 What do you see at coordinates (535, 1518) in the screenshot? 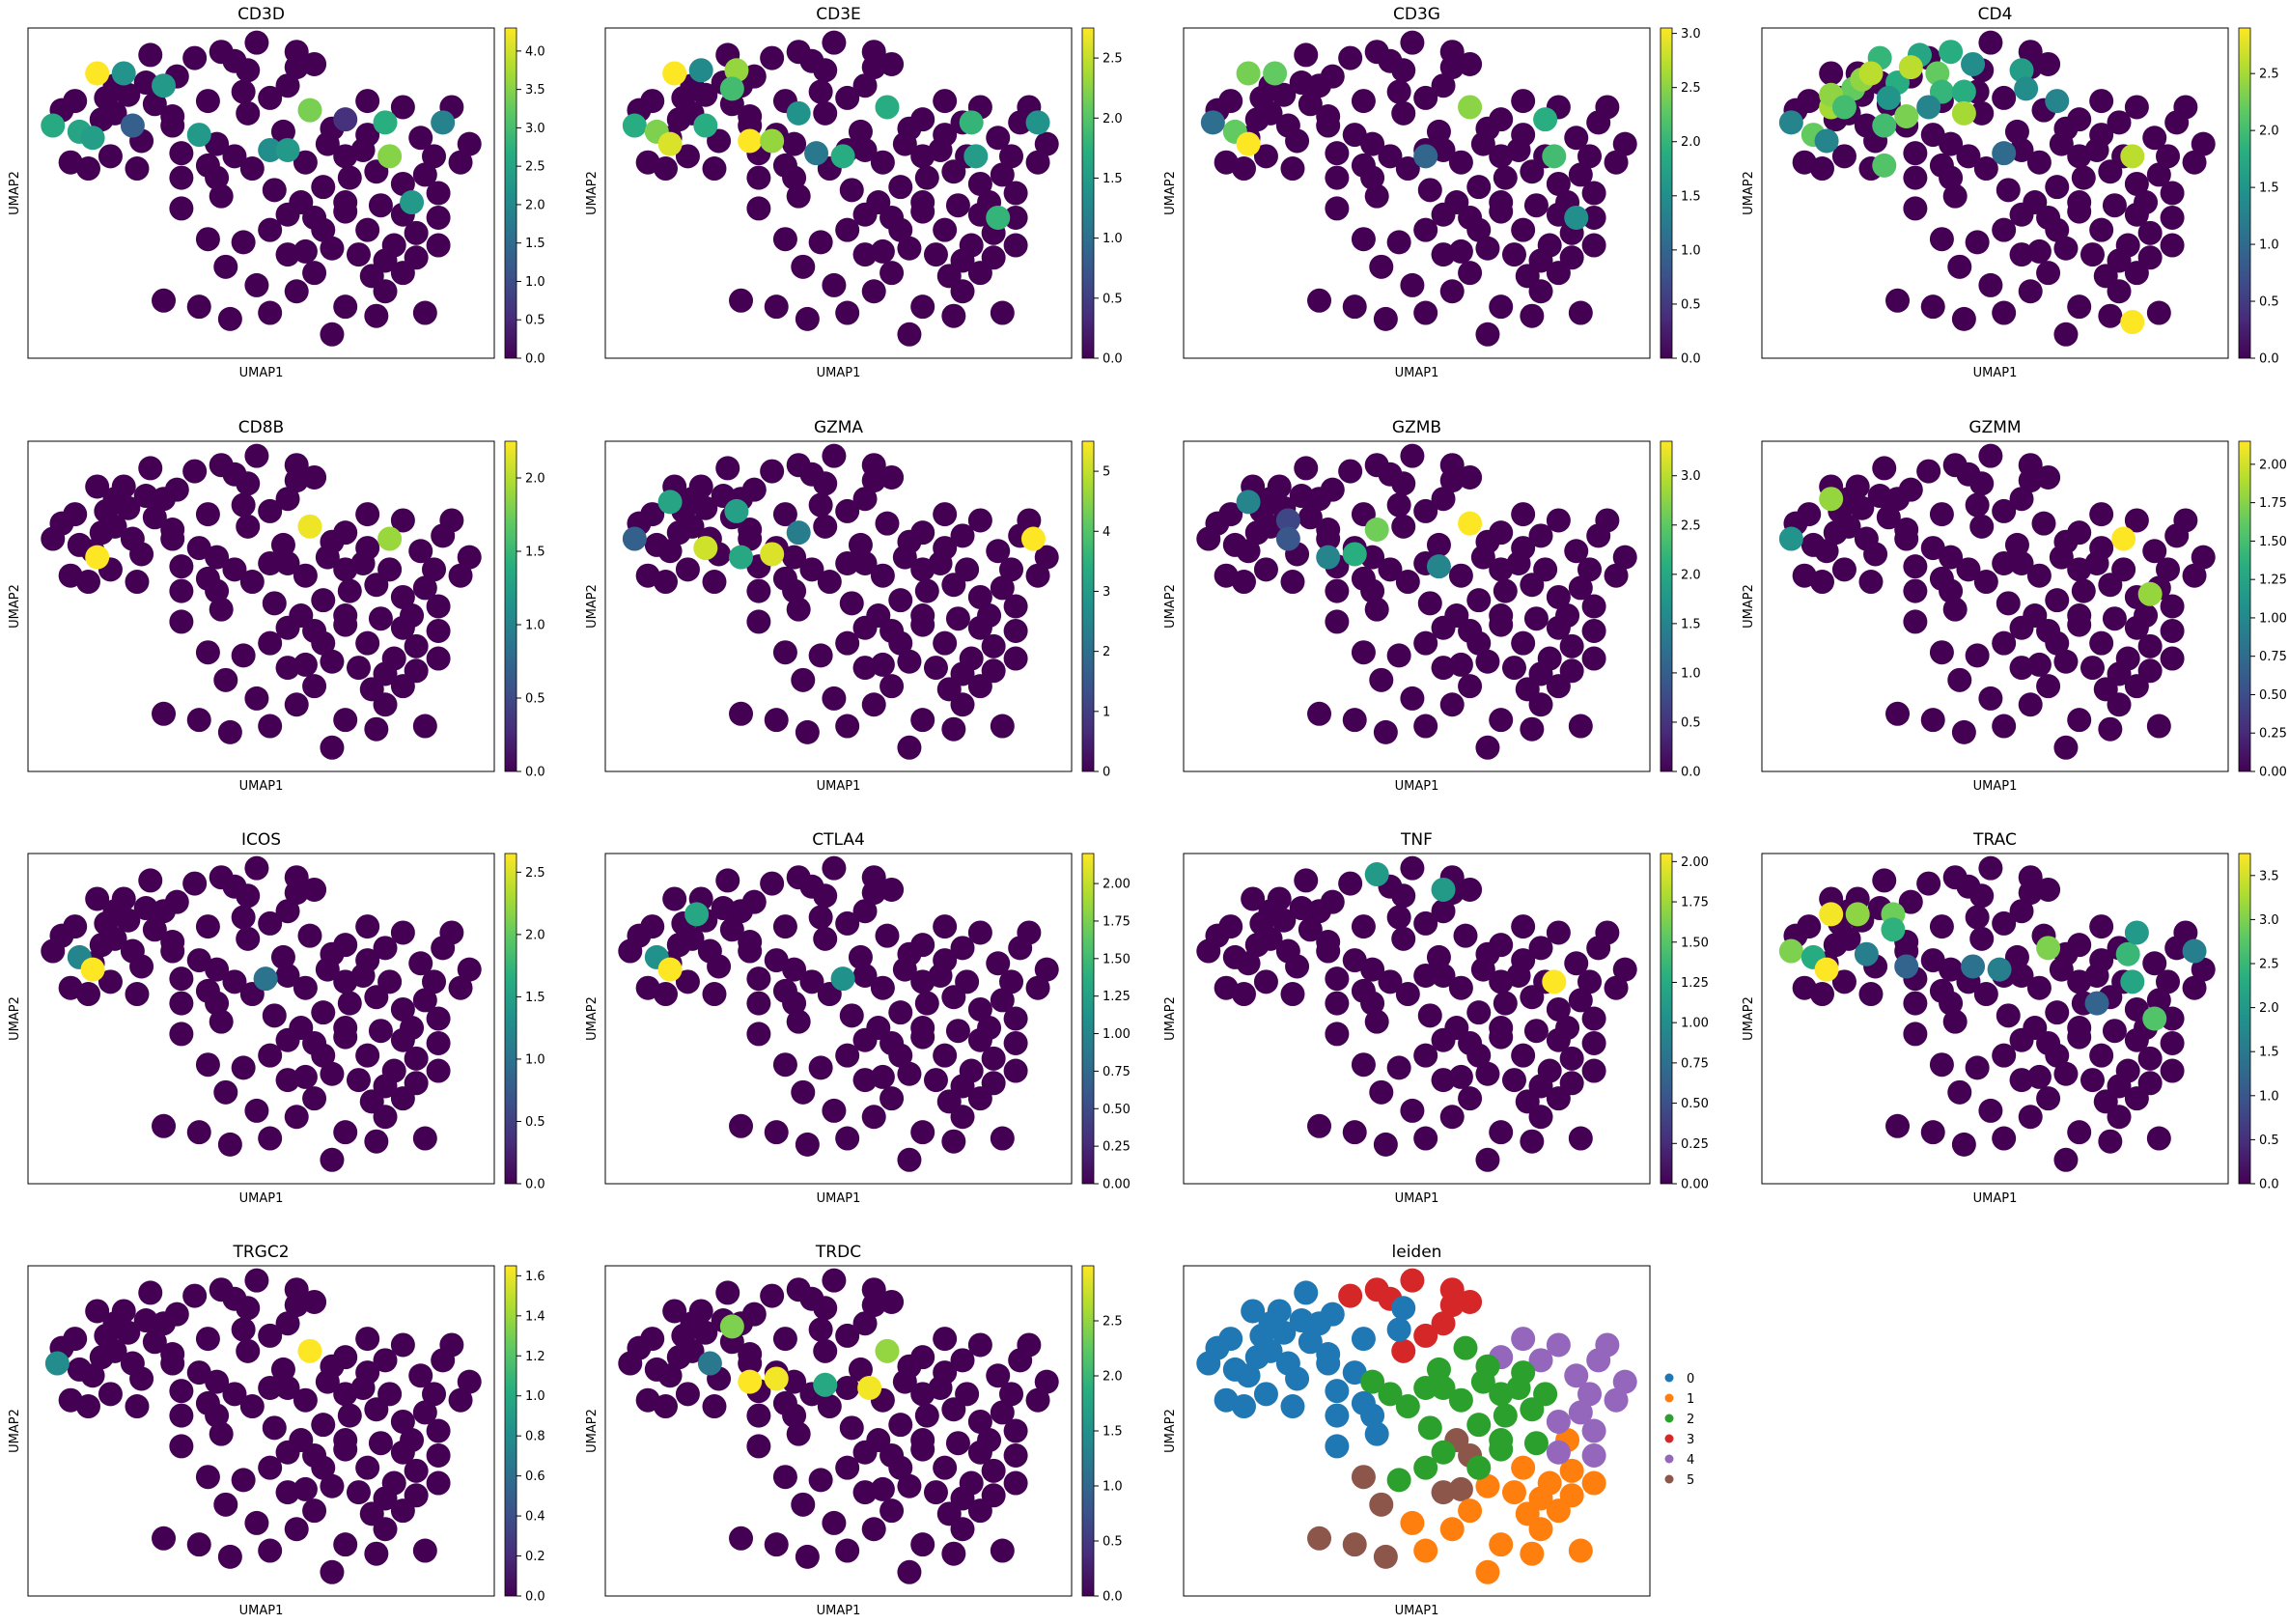
I see `colorbar-tick-label: 0.4` at bounding box center [535, 1518].